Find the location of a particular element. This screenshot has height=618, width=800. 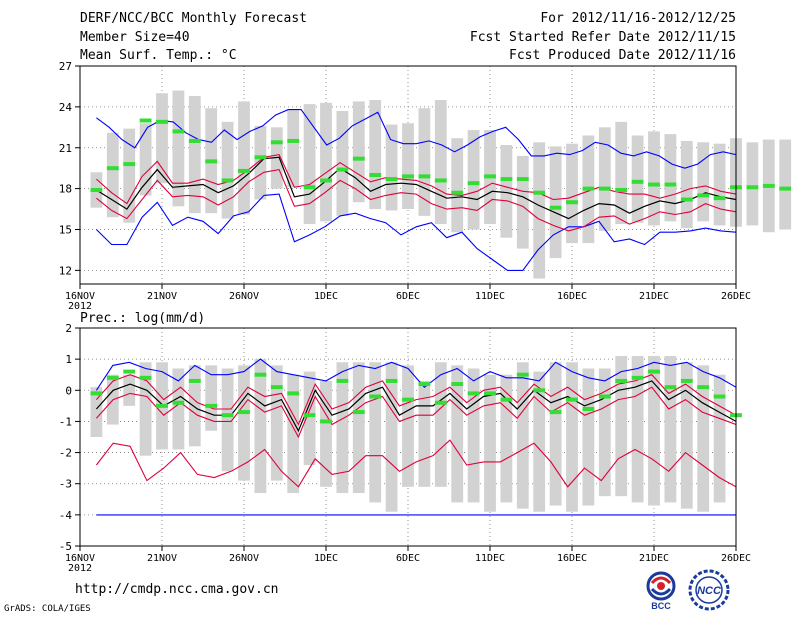

series-line-max is located at coordinates (416, 139).